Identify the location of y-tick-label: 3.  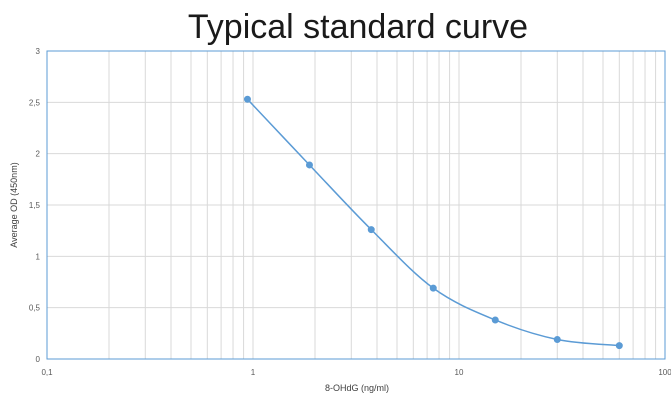
(38, 51).